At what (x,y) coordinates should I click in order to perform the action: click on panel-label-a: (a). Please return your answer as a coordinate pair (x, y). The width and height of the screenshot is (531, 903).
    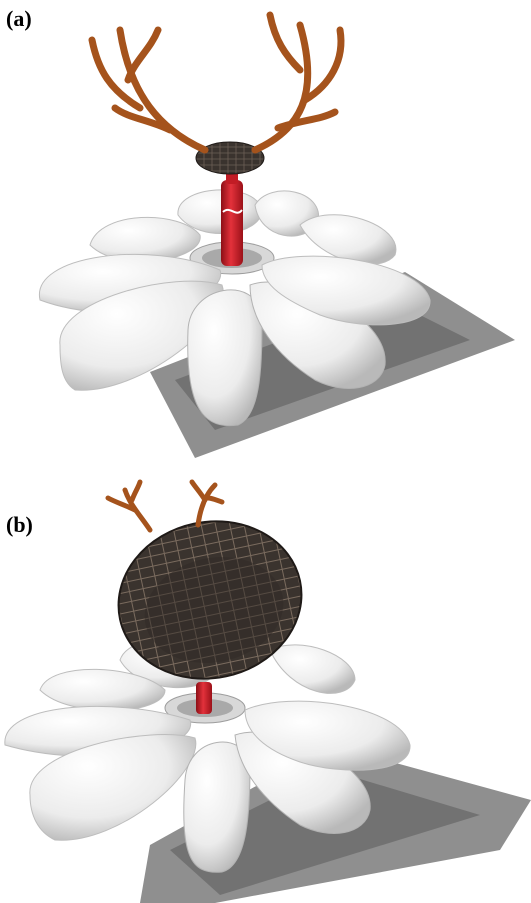
    Looking at the image, I should click on (19, 18).